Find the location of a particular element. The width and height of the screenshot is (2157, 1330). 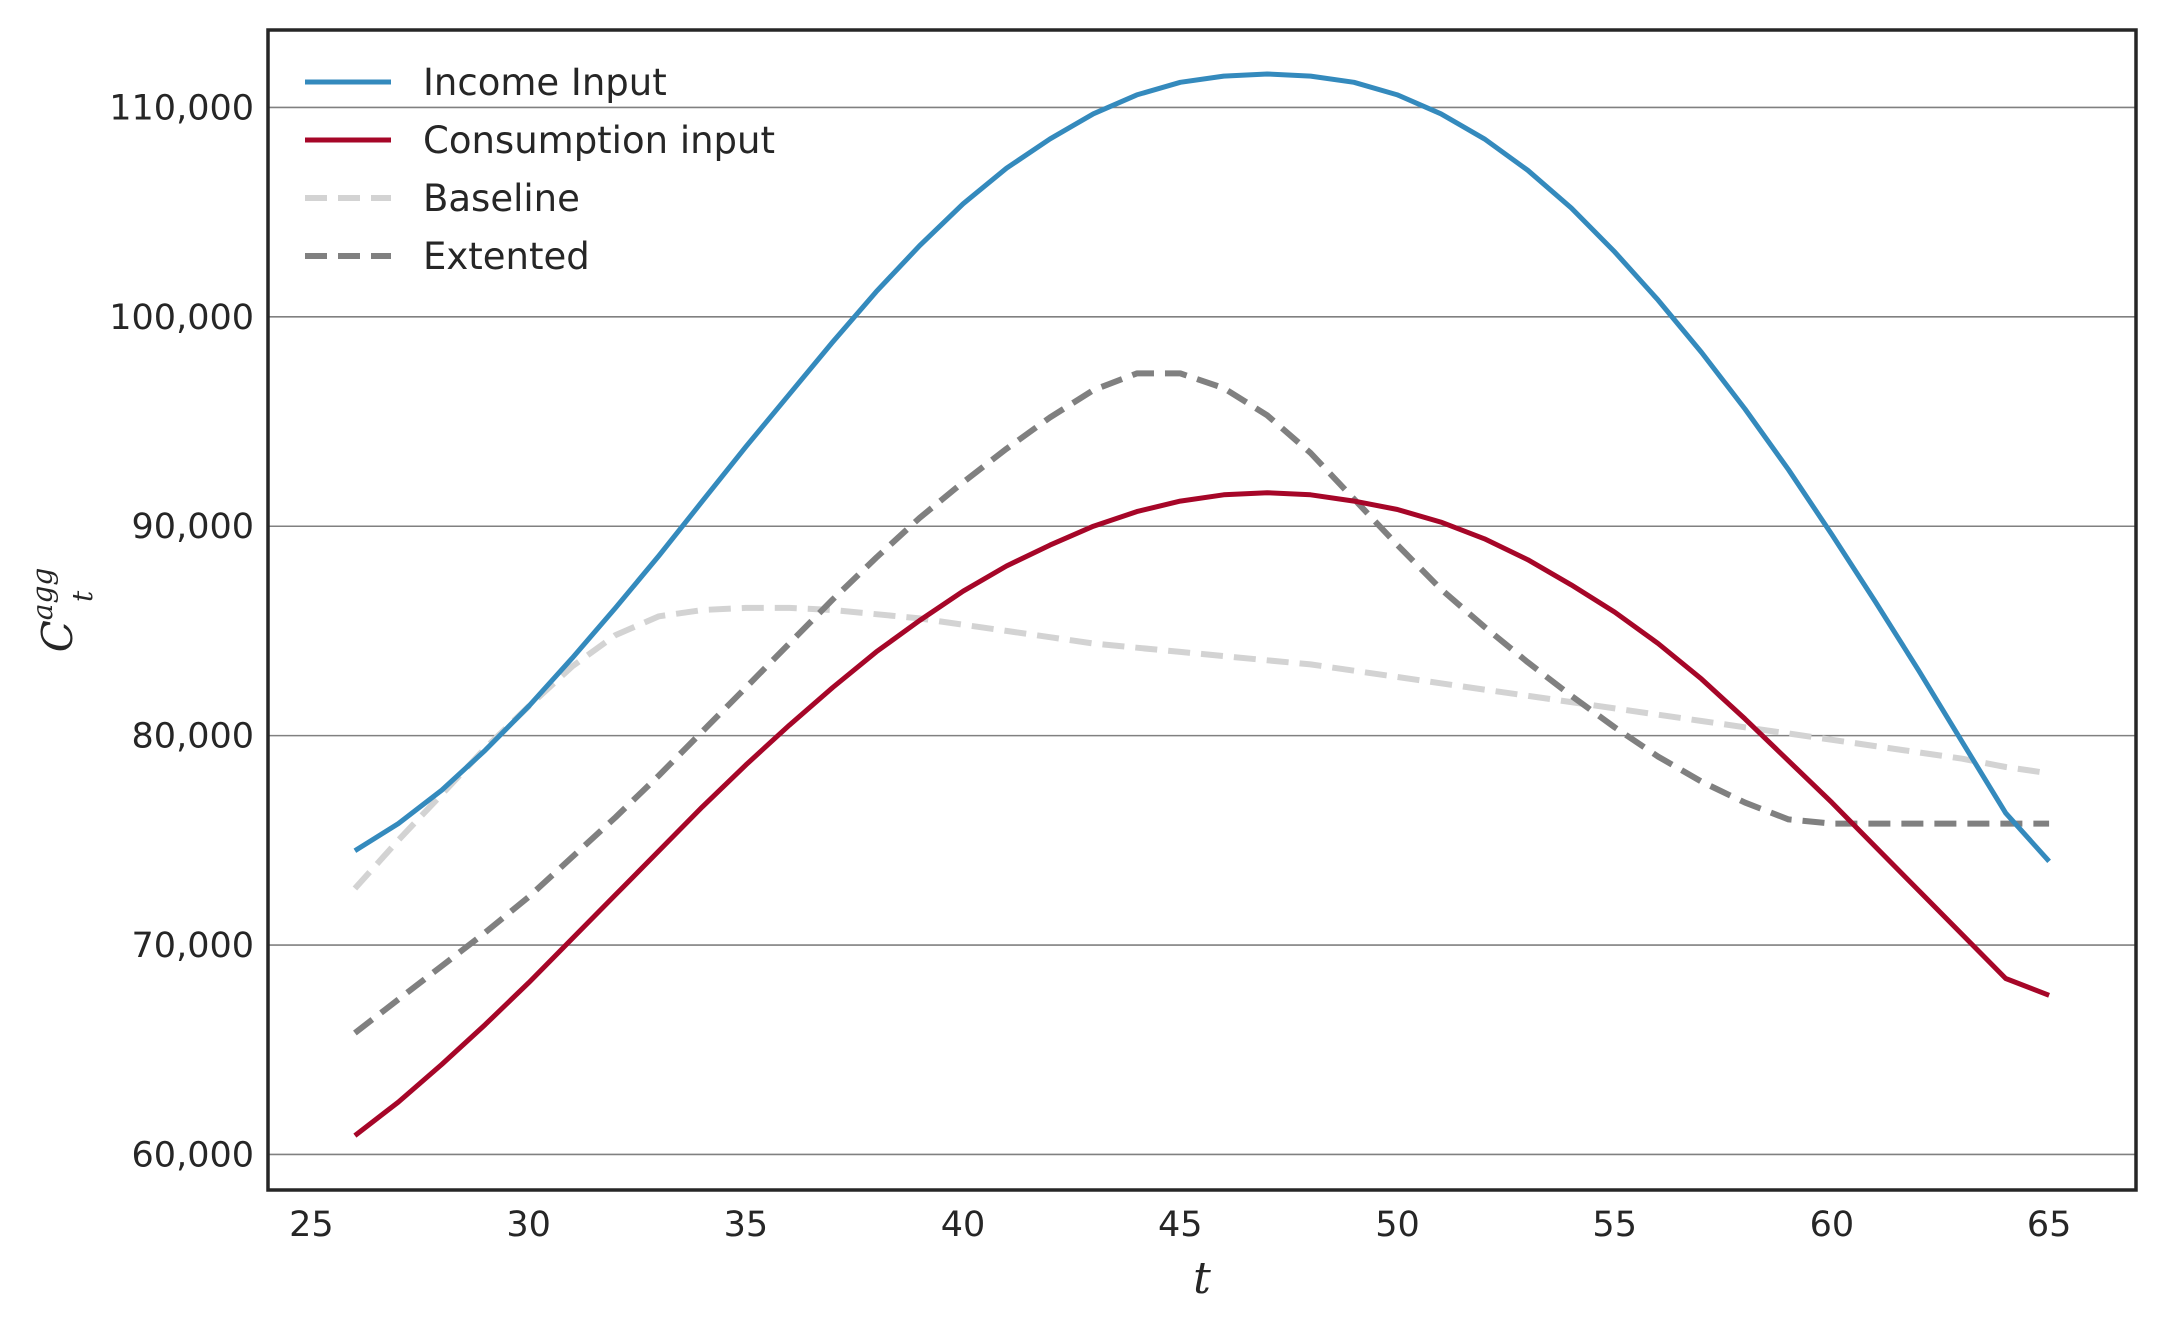

x-tick-label: 55 is located at coordinates (1614, 1225).